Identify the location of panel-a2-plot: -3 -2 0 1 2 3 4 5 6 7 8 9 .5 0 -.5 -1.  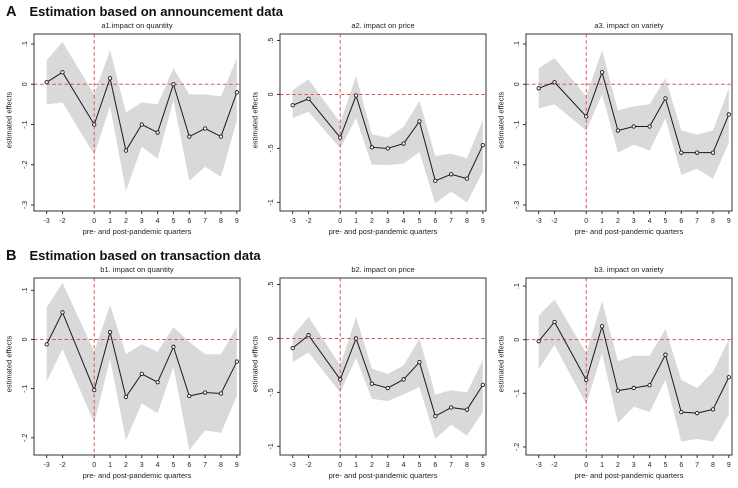
(377, 129).